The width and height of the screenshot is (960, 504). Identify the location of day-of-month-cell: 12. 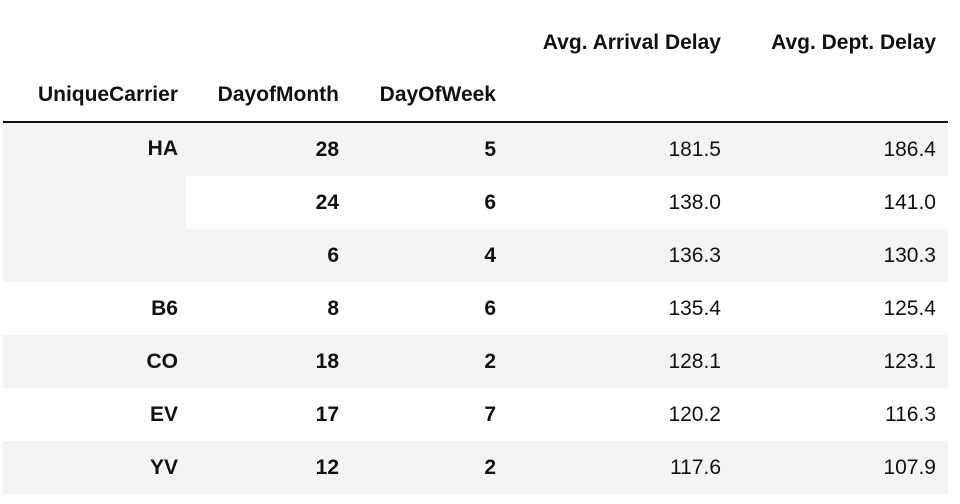
(268, 467).